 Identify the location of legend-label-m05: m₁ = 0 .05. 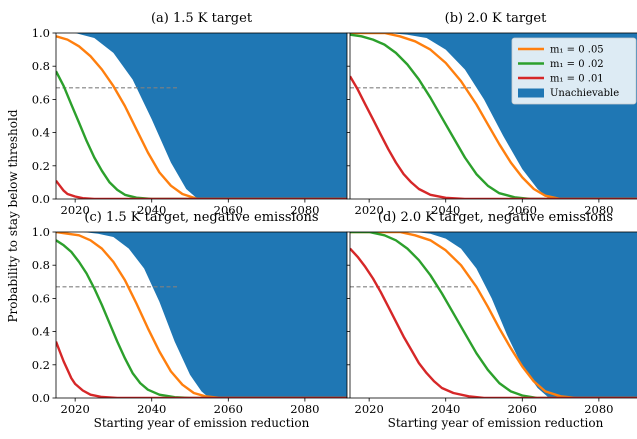
(577, 50).